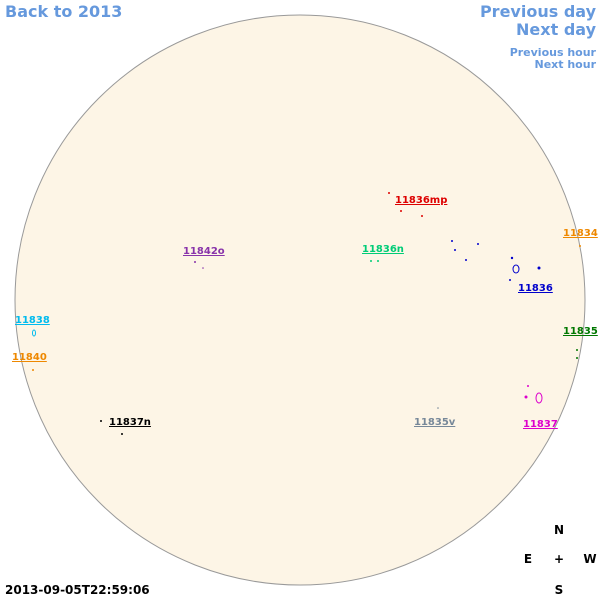 The width and height of the screenshot is (600, 600). I want to click on compass-east: E, so click(528, 559).